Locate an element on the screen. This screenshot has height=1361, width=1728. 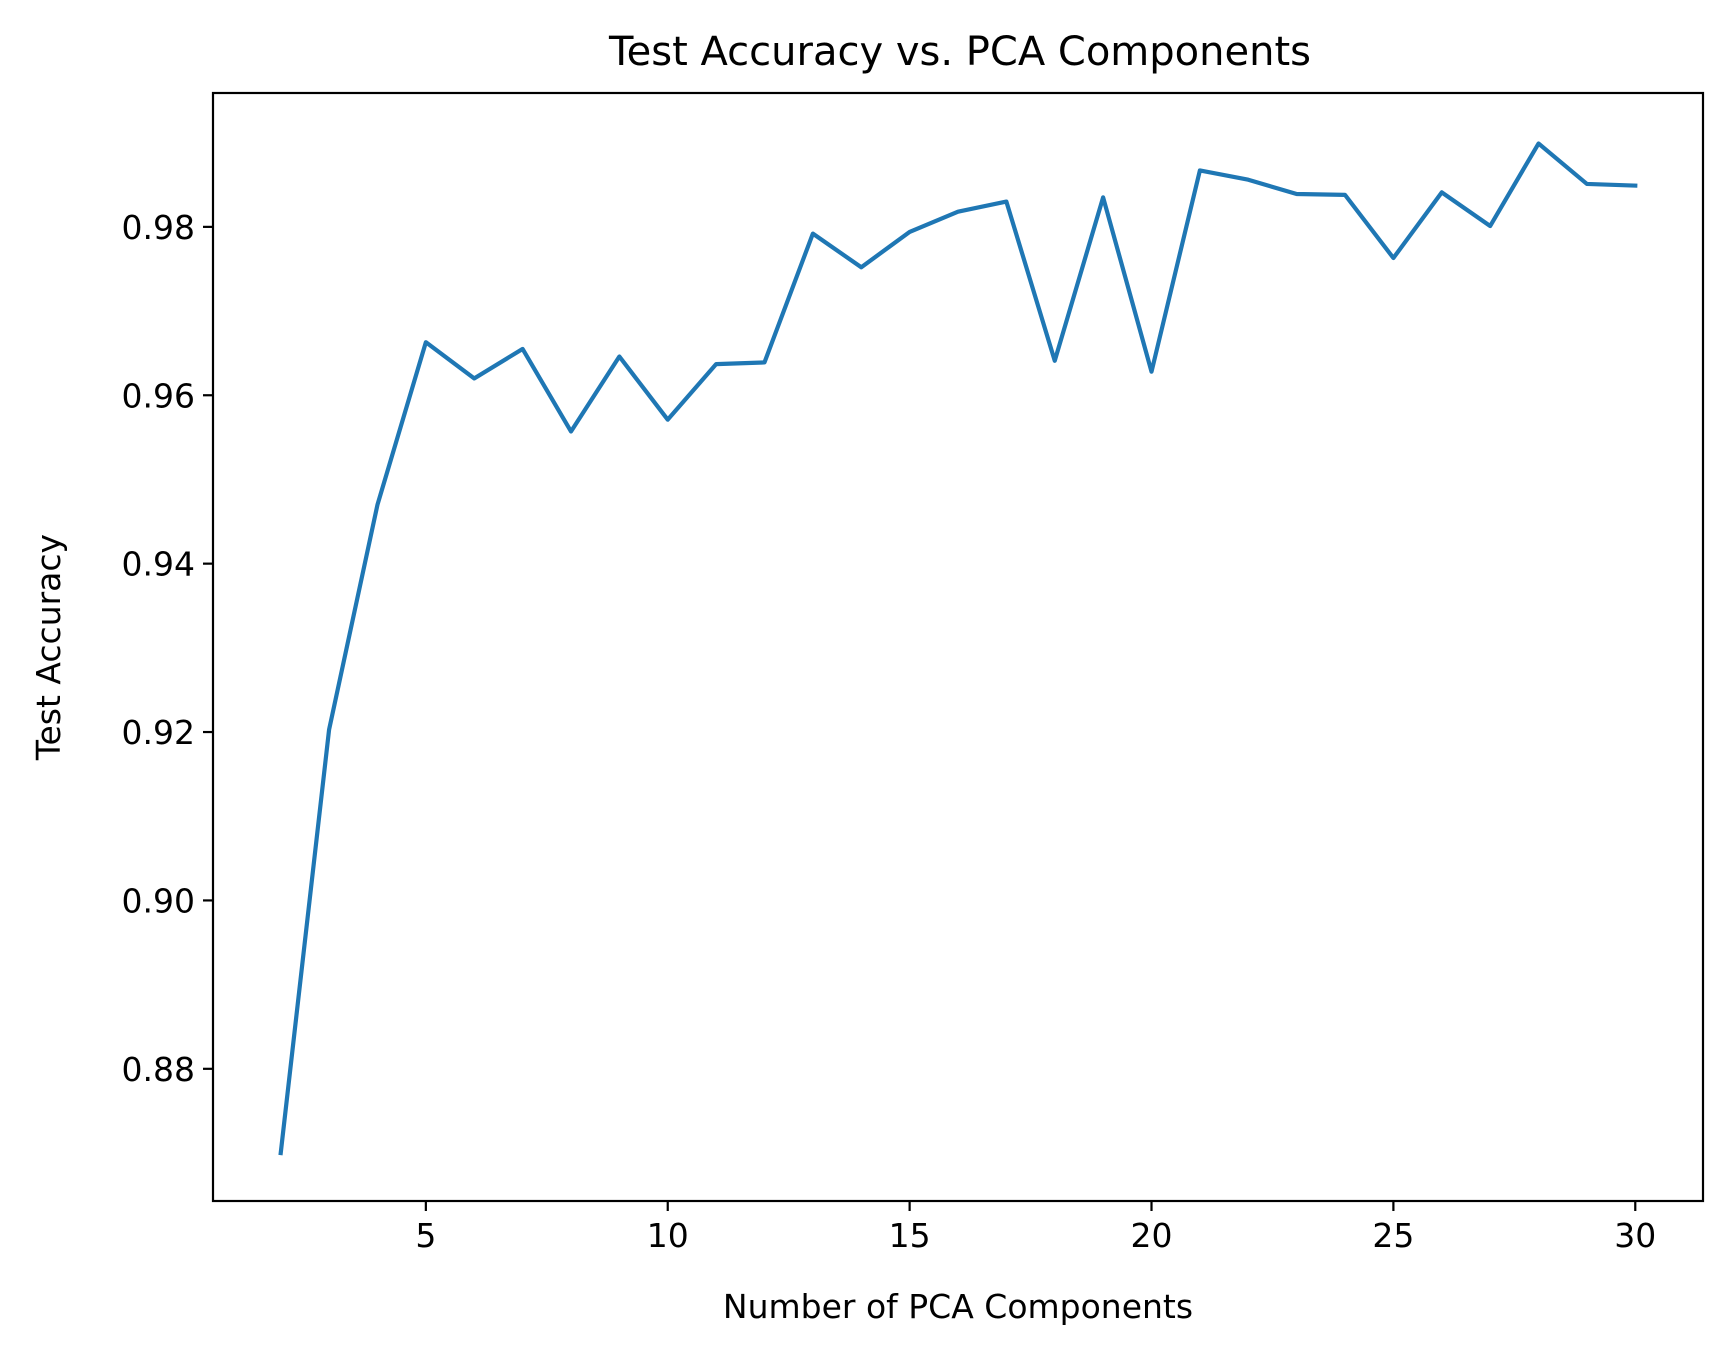
x-tick-label: 5 is located at coordinates (425, 1235).